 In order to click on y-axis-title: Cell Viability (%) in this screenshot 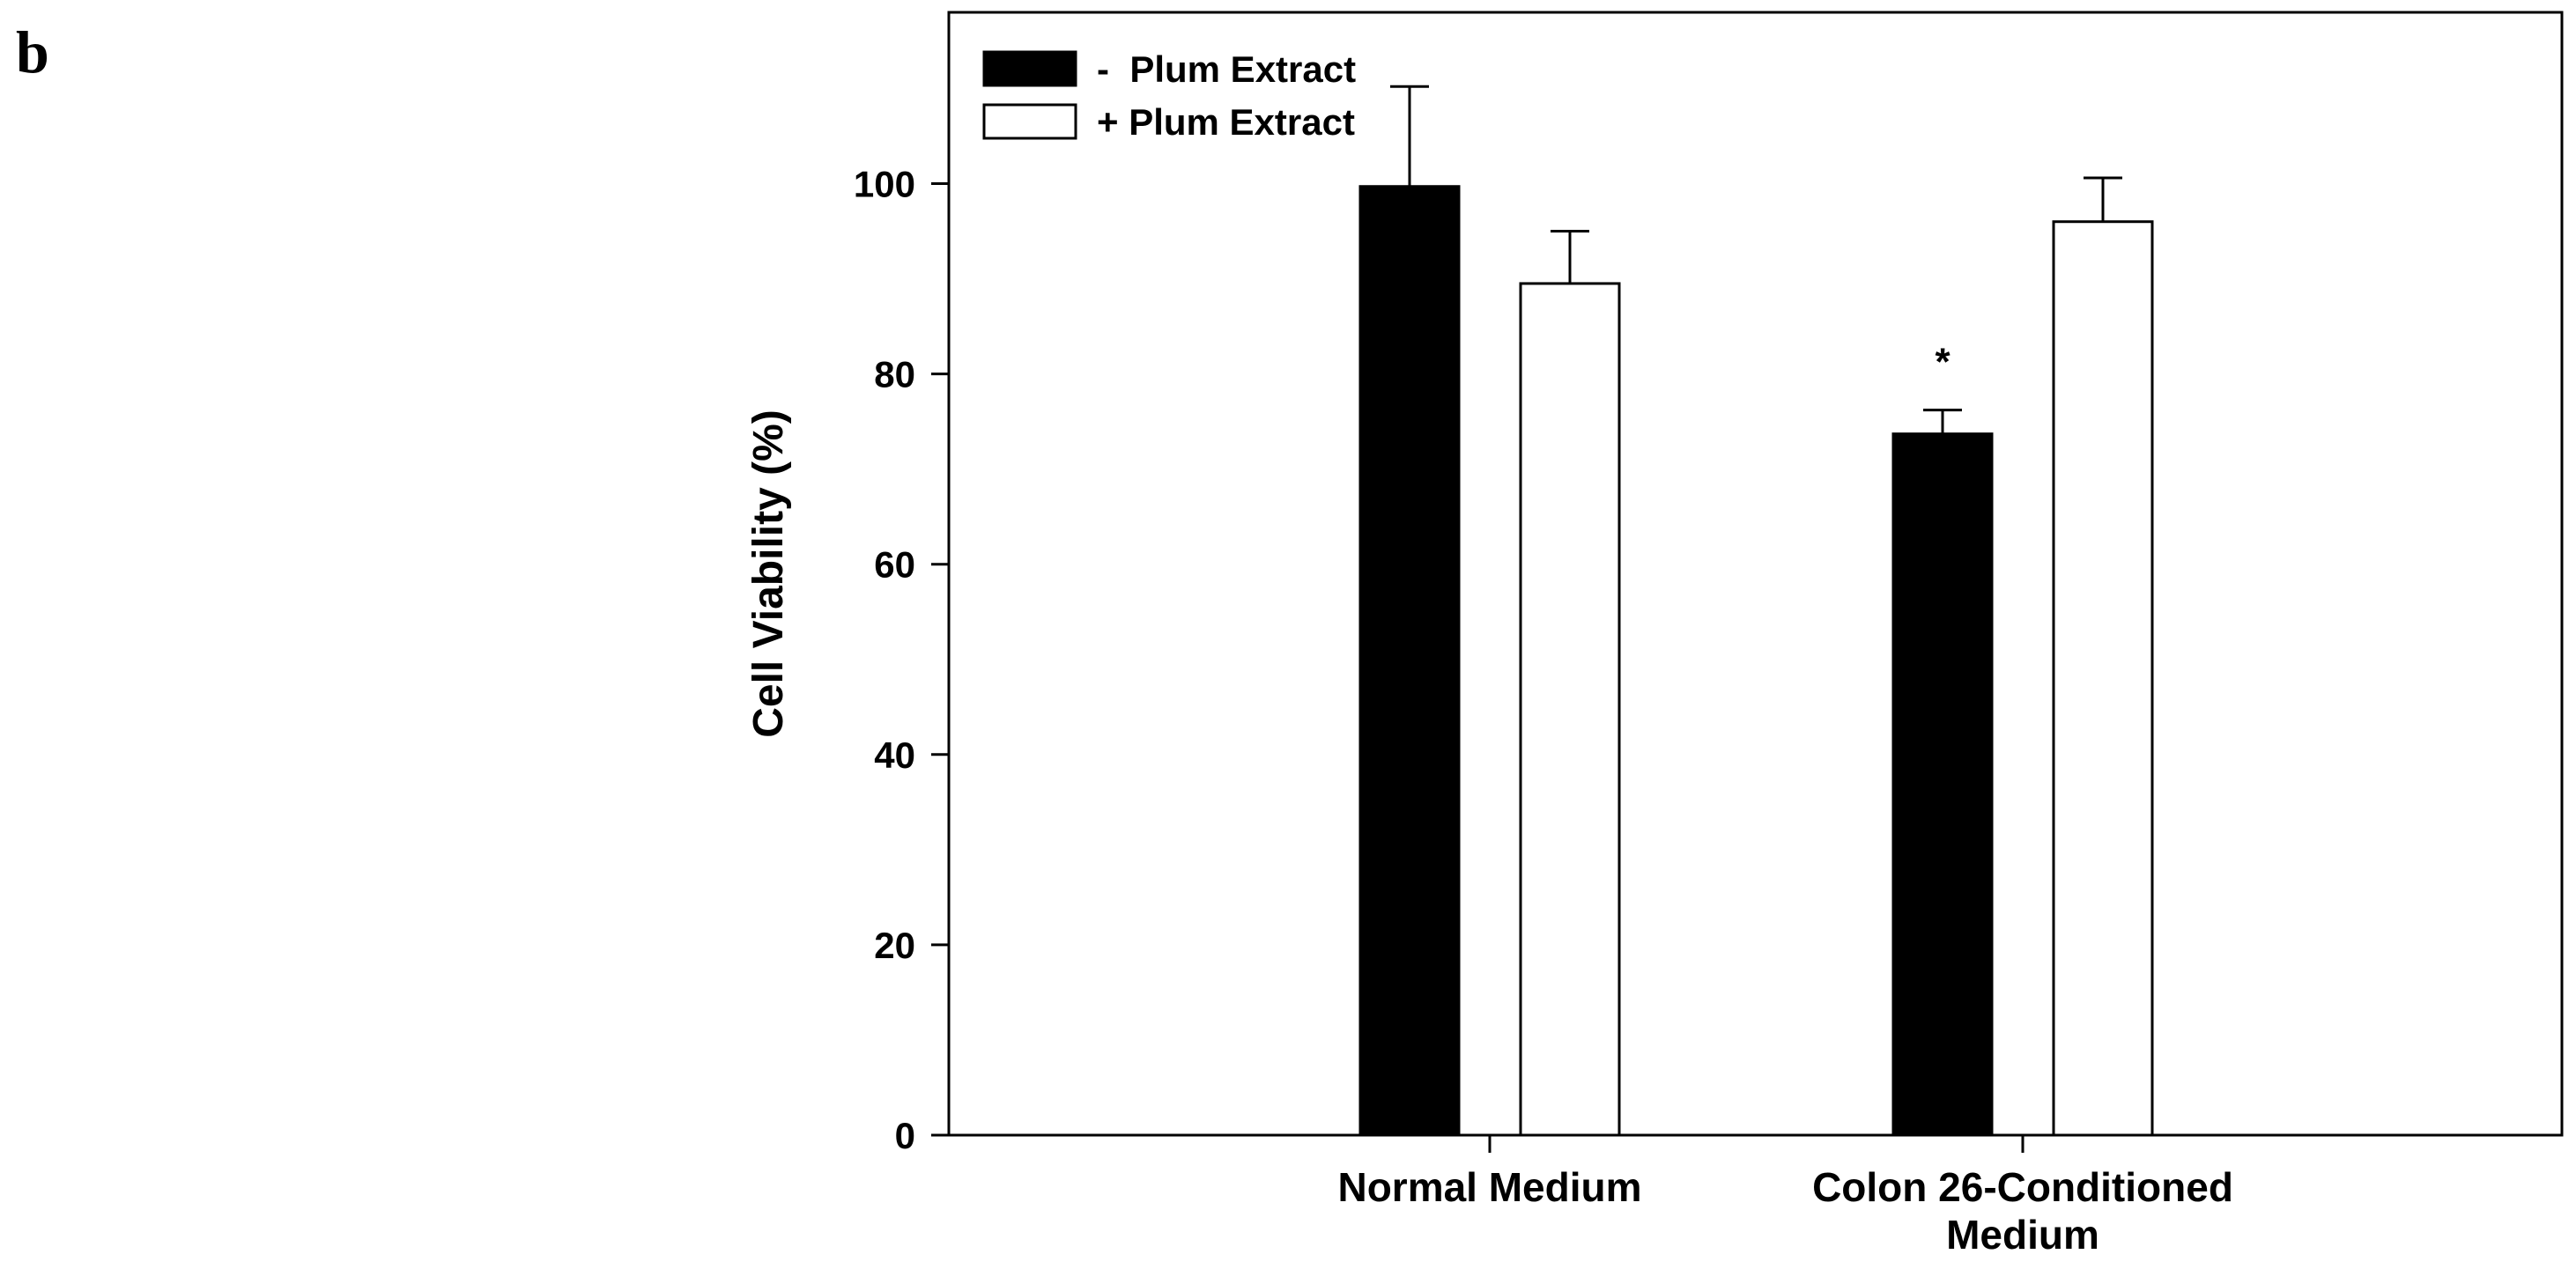, I will do `click(769, 573)`.